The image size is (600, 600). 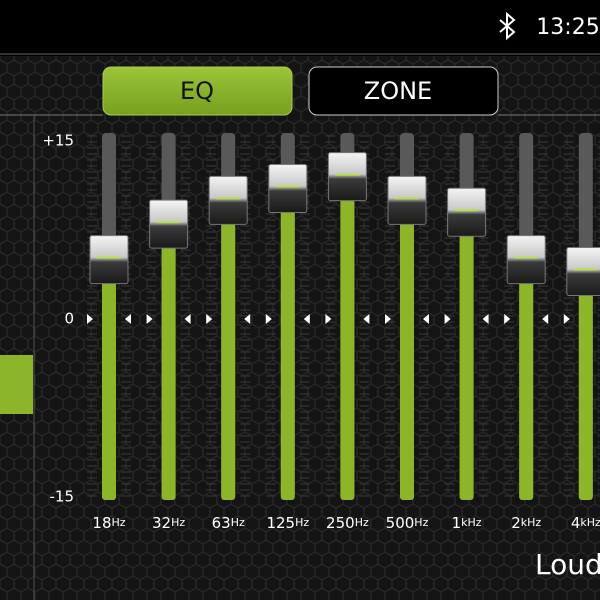 I want to click on band-label: 18Hz, so click(x=108, y=523).